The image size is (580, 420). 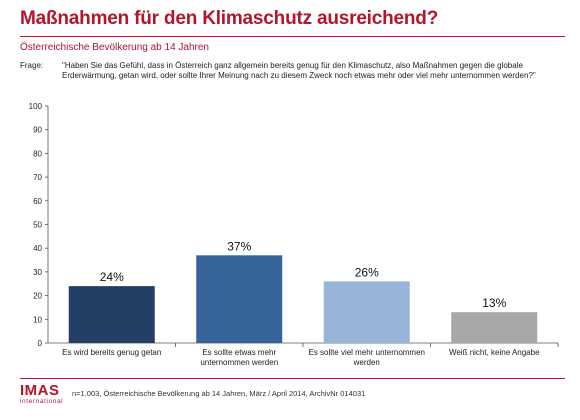 I want to click on y-tick-label: 90, so click(x=37, y=130).